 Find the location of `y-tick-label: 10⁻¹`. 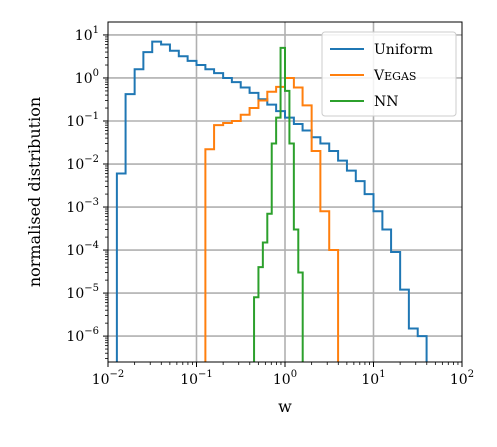

y-tick-label: 10⁻¹ is located at coordinates (82, 120).